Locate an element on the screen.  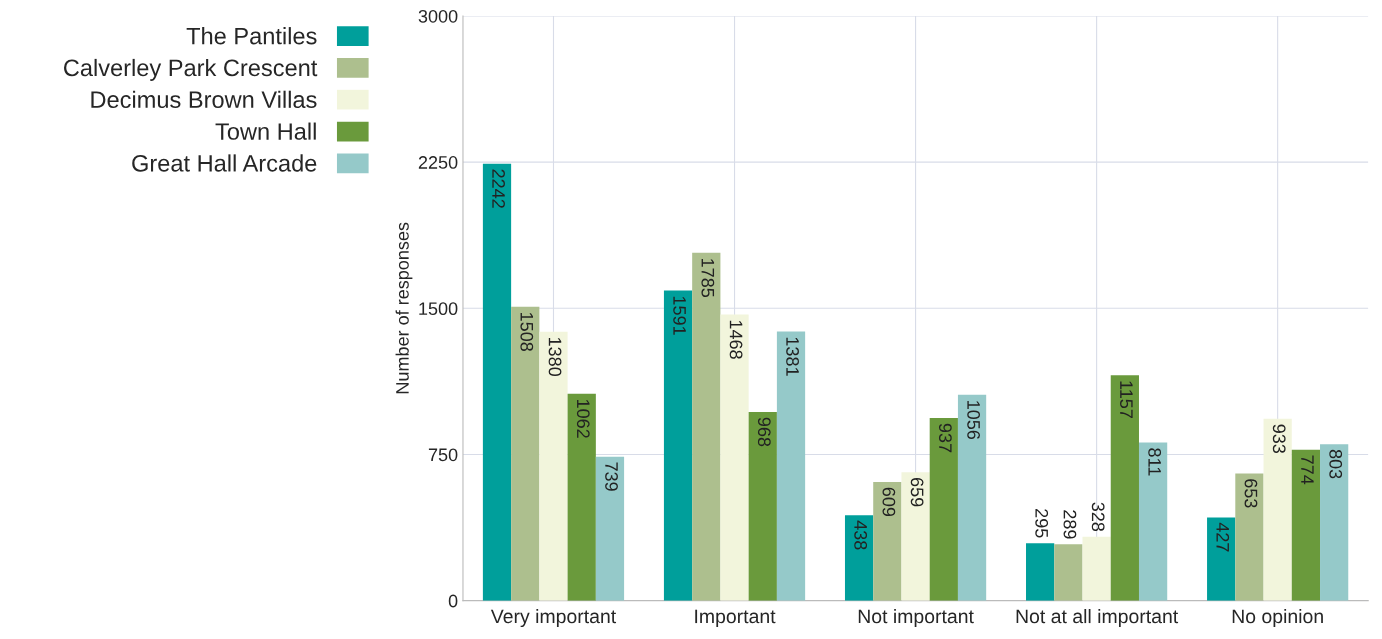
data-label: 1381 is located at coordinates (792, 356).